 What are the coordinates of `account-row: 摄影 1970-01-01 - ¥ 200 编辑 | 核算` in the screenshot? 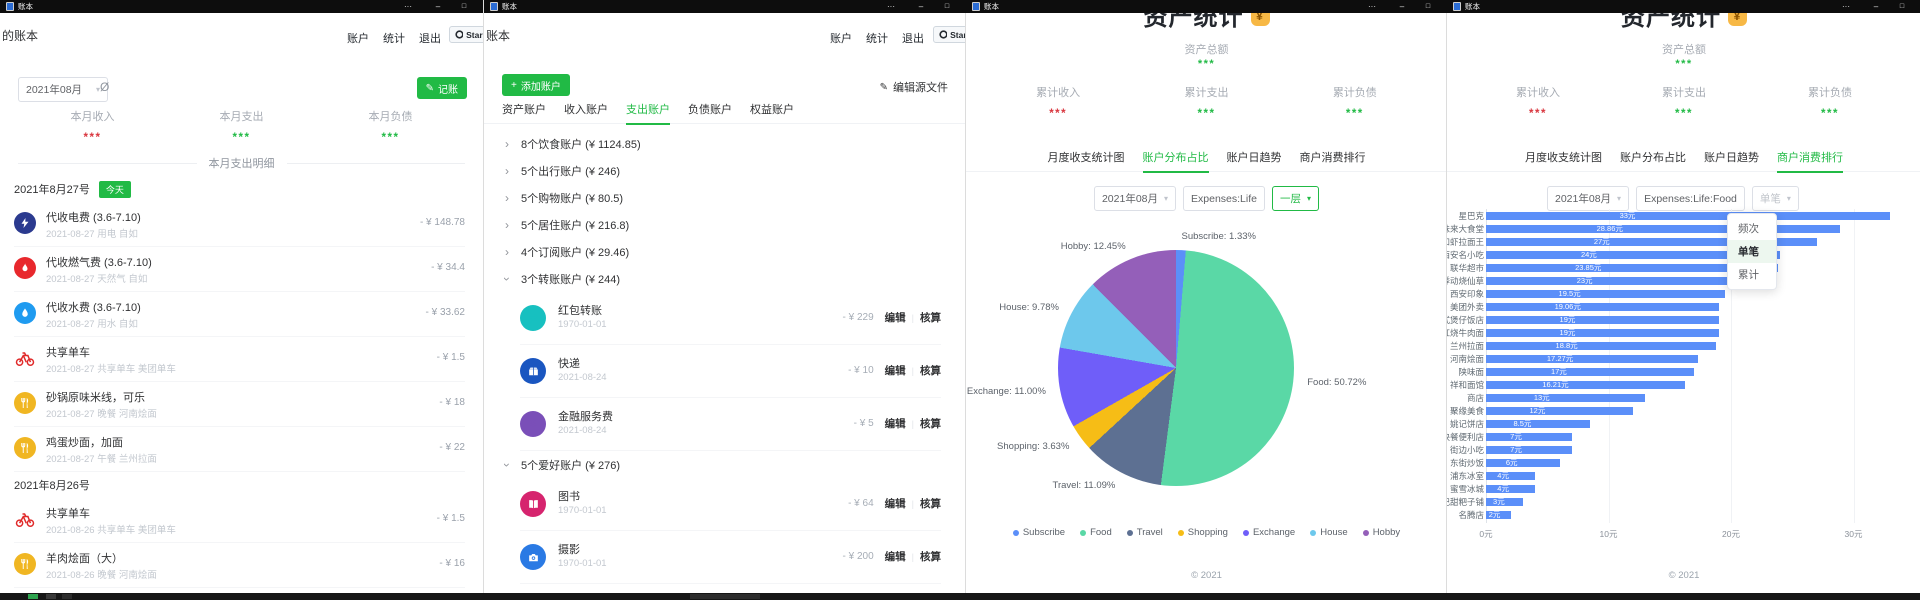 It's located at (730, 557).